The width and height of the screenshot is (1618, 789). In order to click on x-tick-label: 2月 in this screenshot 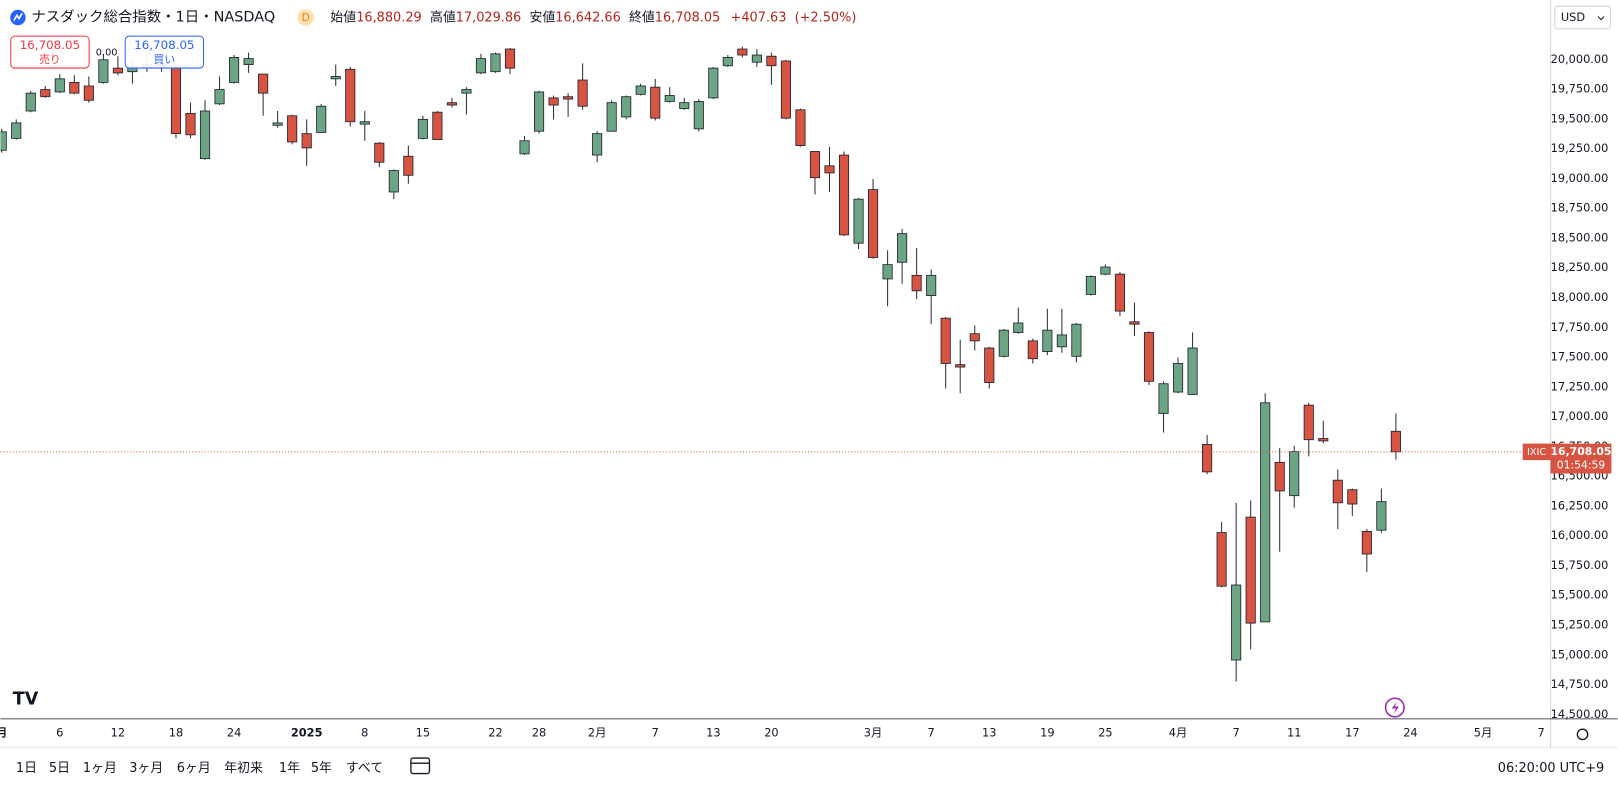, I will do `click(597, 732)`.